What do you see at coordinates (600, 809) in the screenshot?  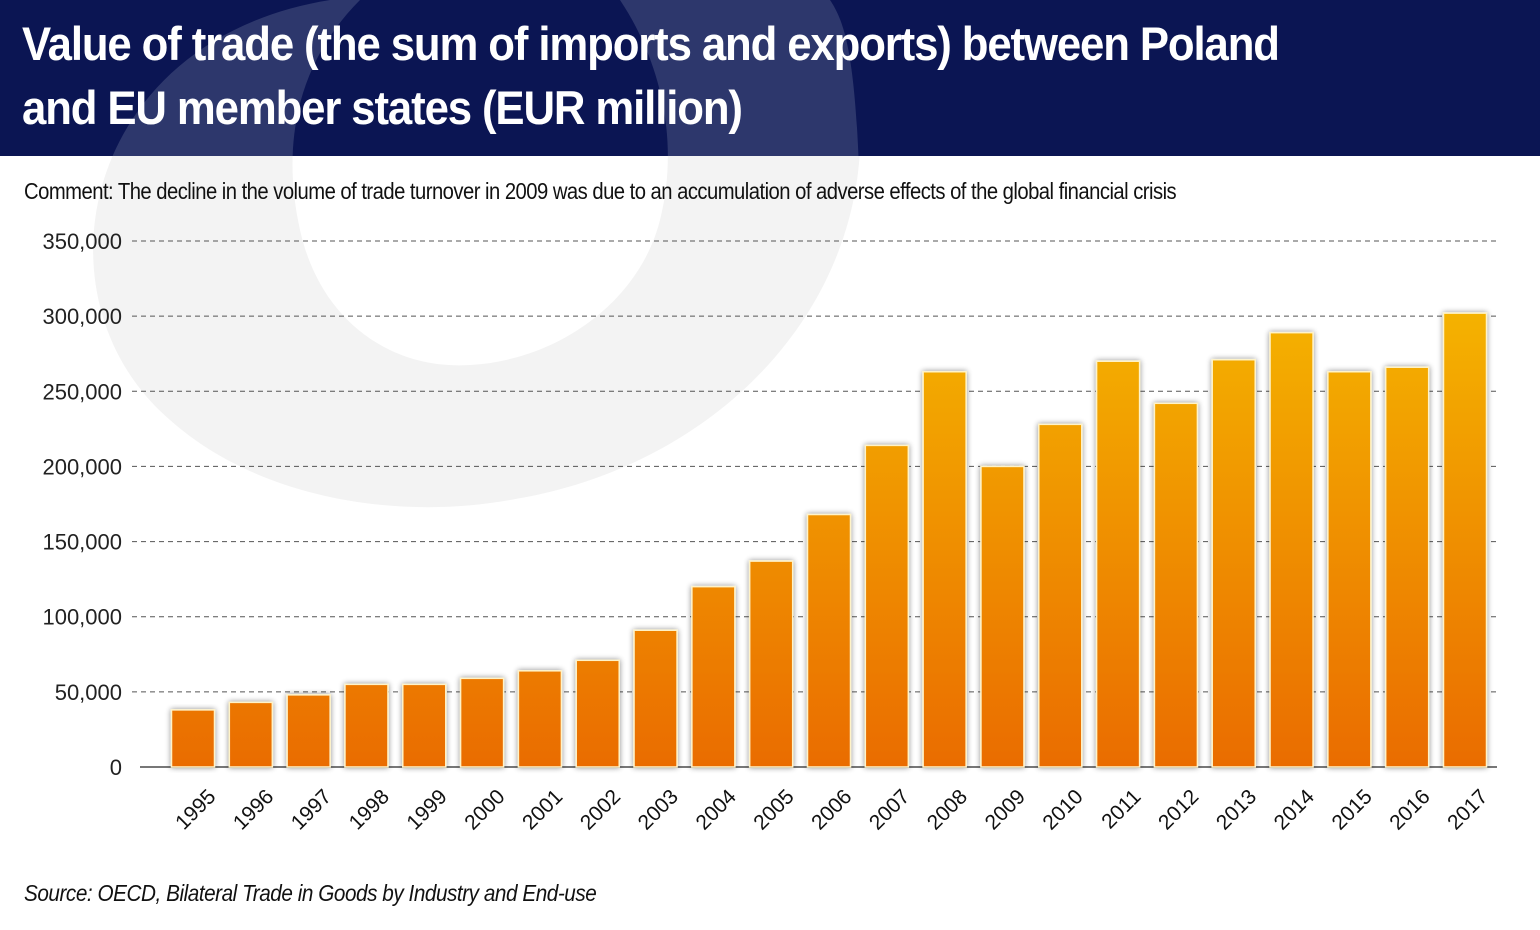 I see `x-tick-label: 2002` at bounding box center [600, 809].